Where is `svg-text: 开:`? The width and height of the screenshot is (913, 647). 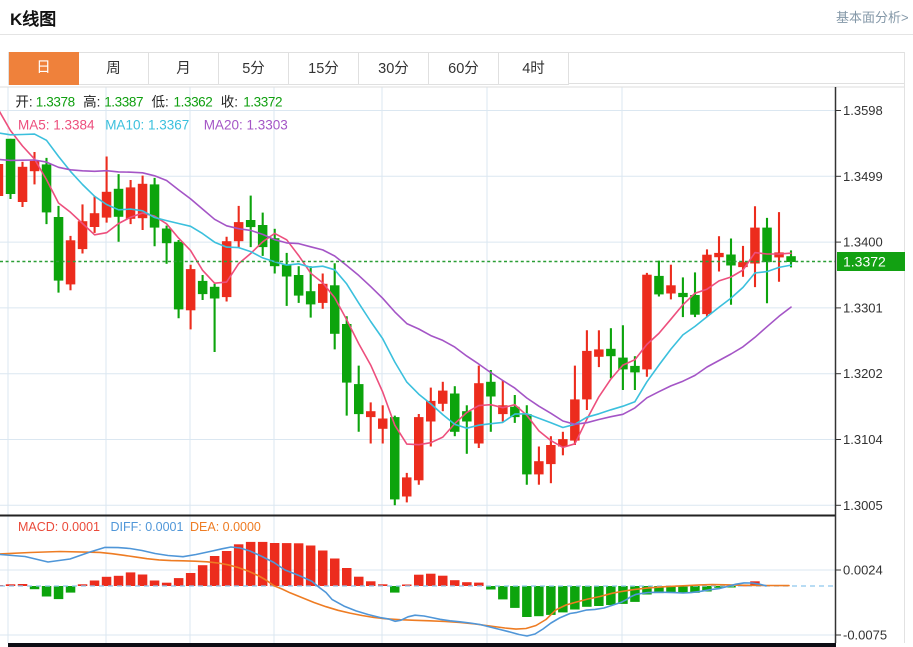 svg-text: 开: is located at coordinates (23, 102).